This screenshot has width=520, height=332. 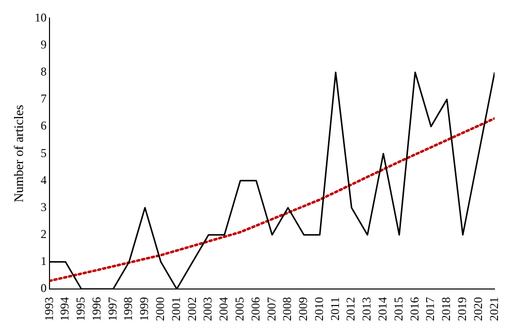 What do you see at coordinates (43, 125) in the screenshot?
I see `y-tick-label: 6` at bounding box center [43, 125].